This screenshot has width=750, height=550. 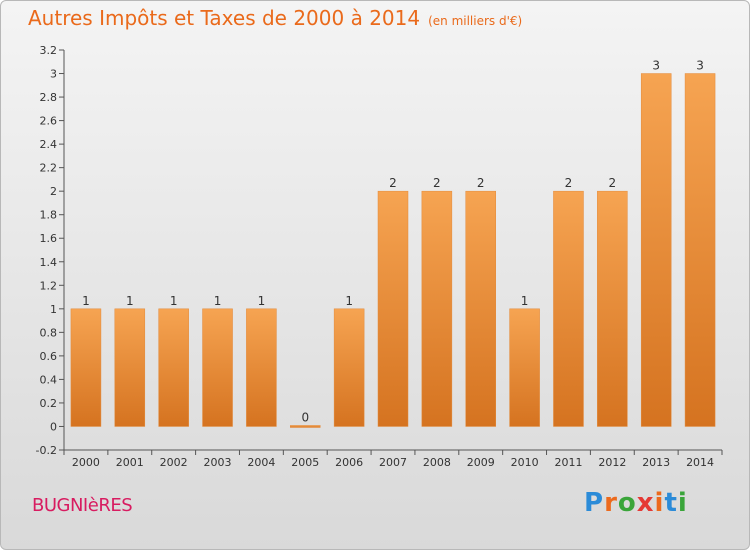 What do you see at coordinates (86, 462) in the screenshot?
I see `x-tick-label: 2000` at bounding box center [86, 462].